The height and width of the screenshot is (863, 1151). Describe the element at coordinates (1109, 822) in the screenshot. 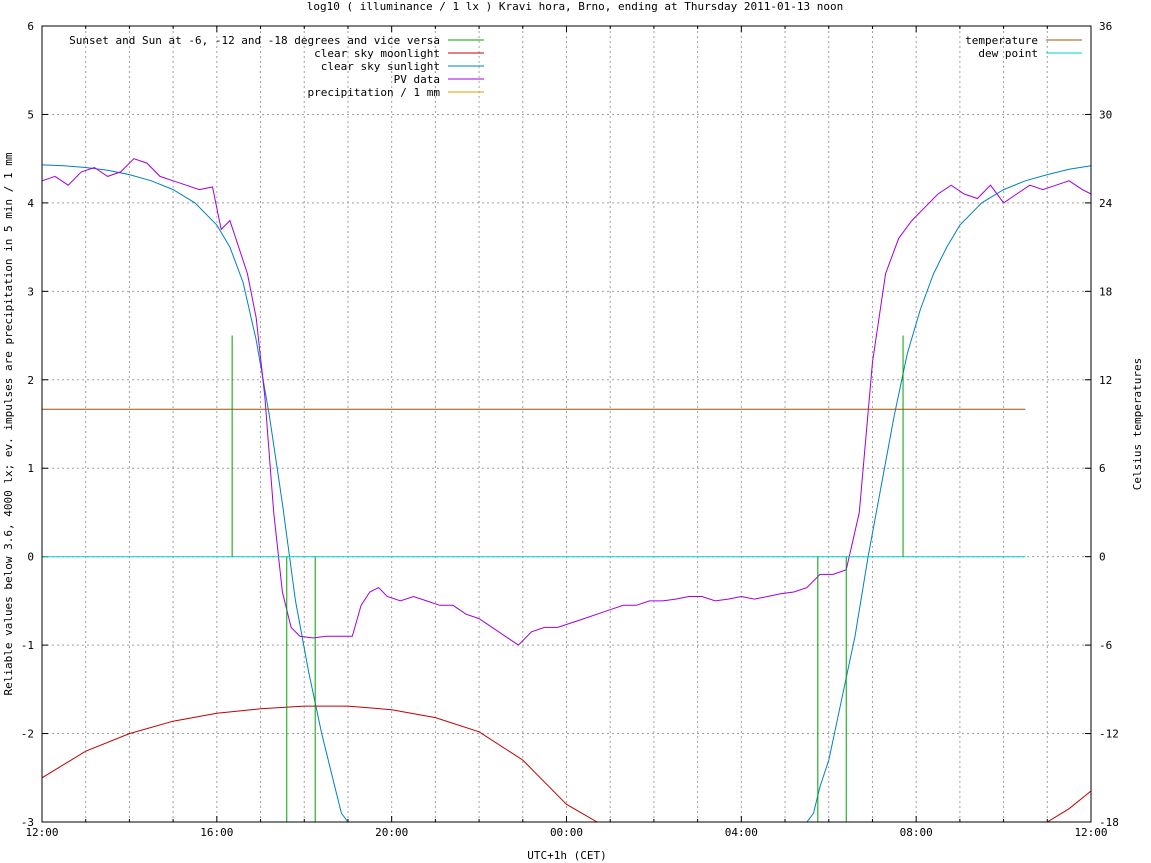

I see `y2-tick-label: -18` at that location.